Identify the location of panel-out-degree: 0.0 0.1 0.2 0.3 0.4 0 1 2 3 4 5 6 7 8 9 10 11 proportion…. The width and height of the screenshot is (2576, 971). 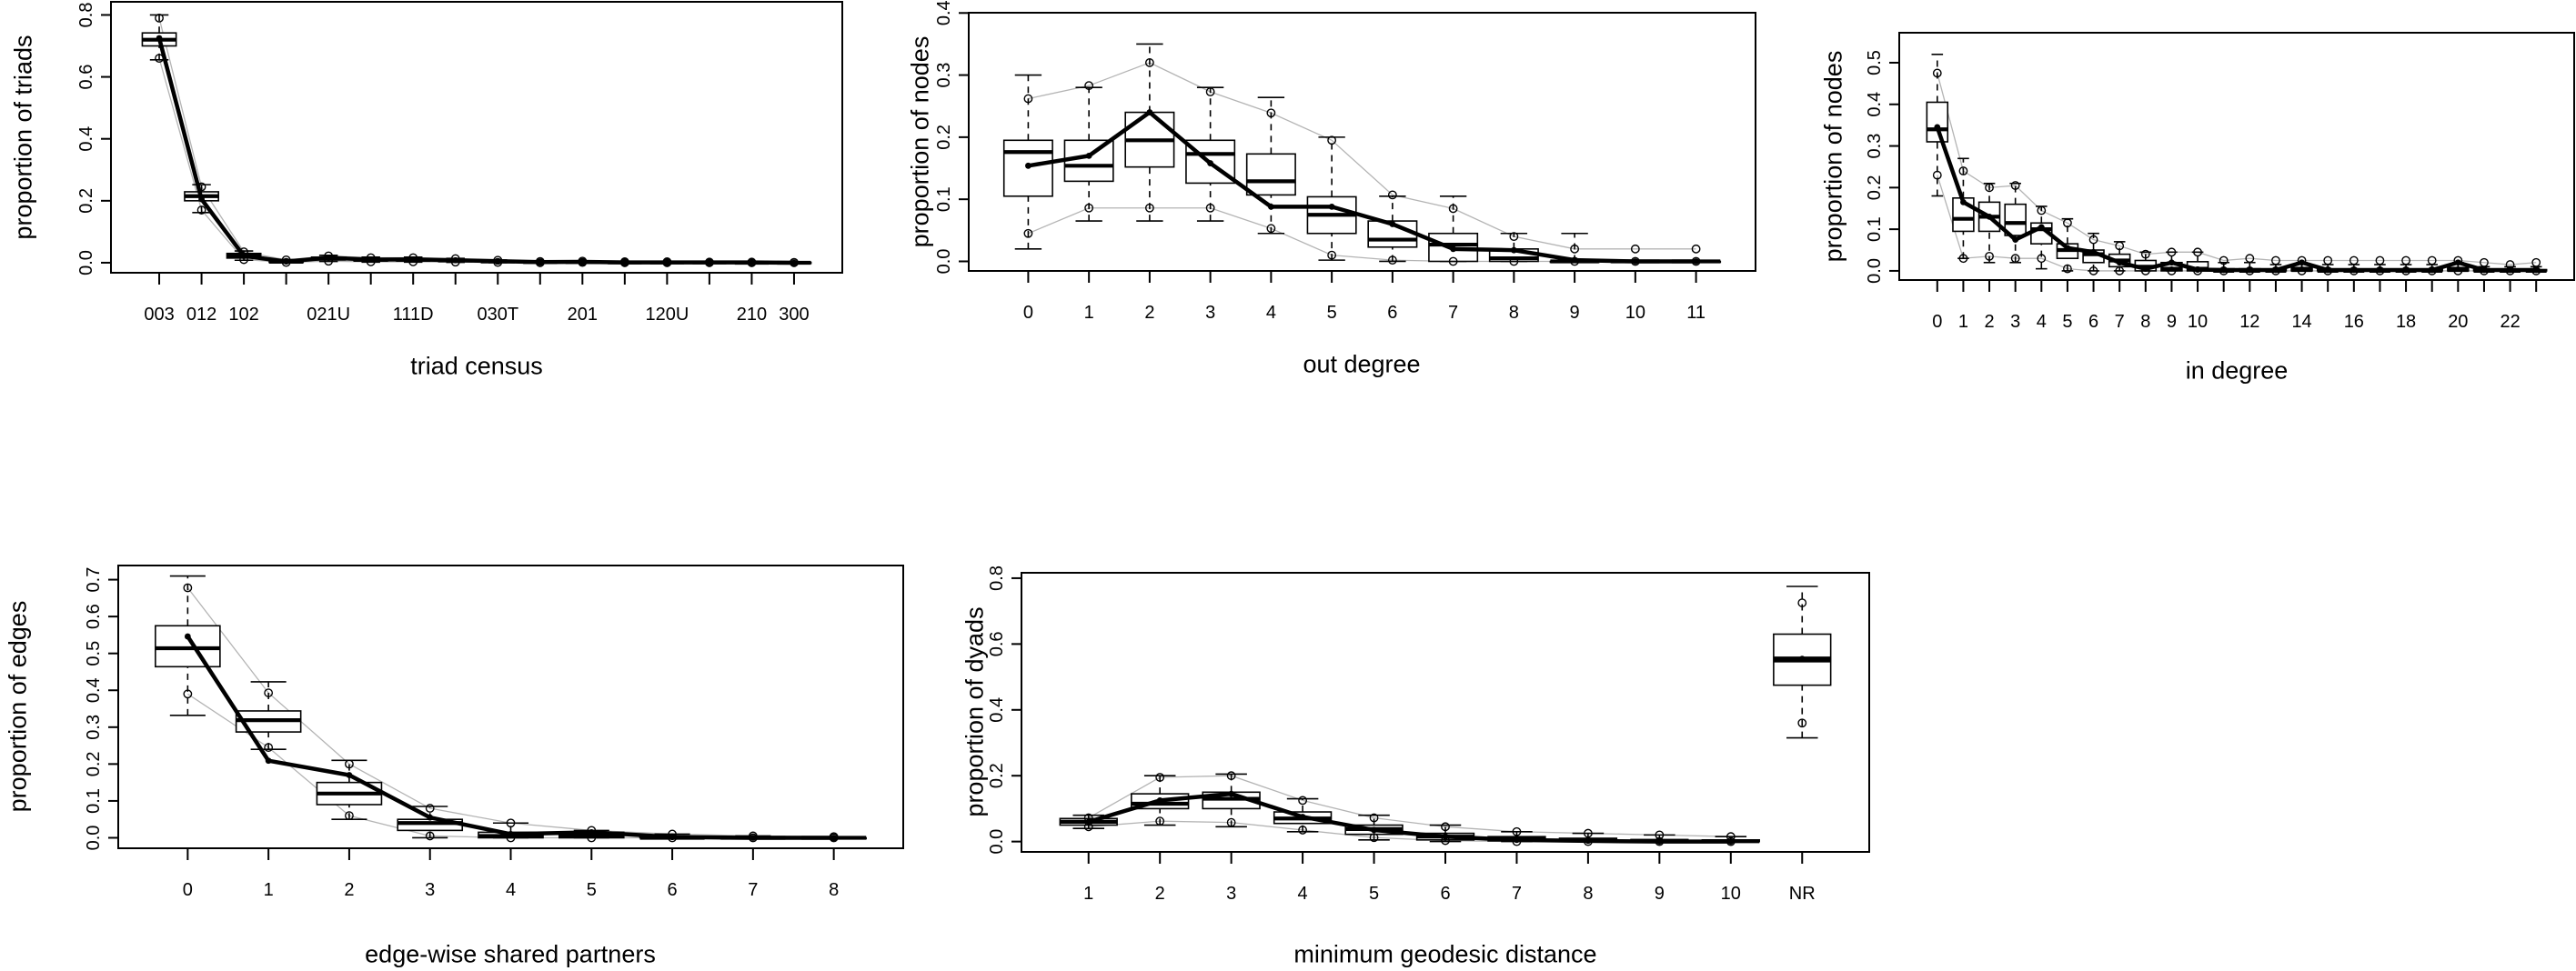
(1340, 204).